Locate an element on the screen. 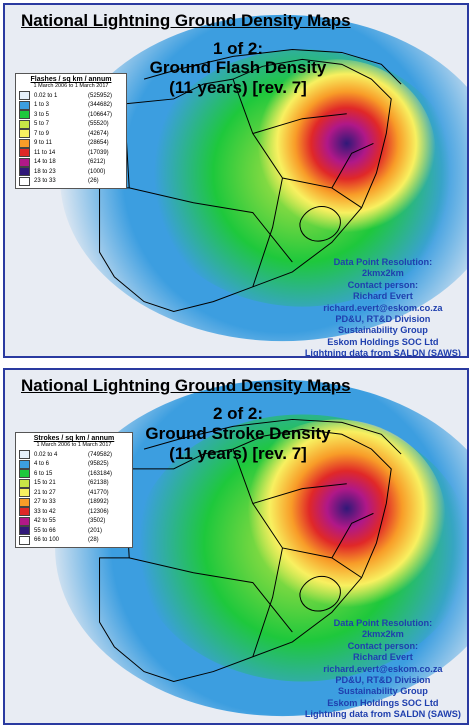  legend-count: (525952) is located at coordinates (100, 95).